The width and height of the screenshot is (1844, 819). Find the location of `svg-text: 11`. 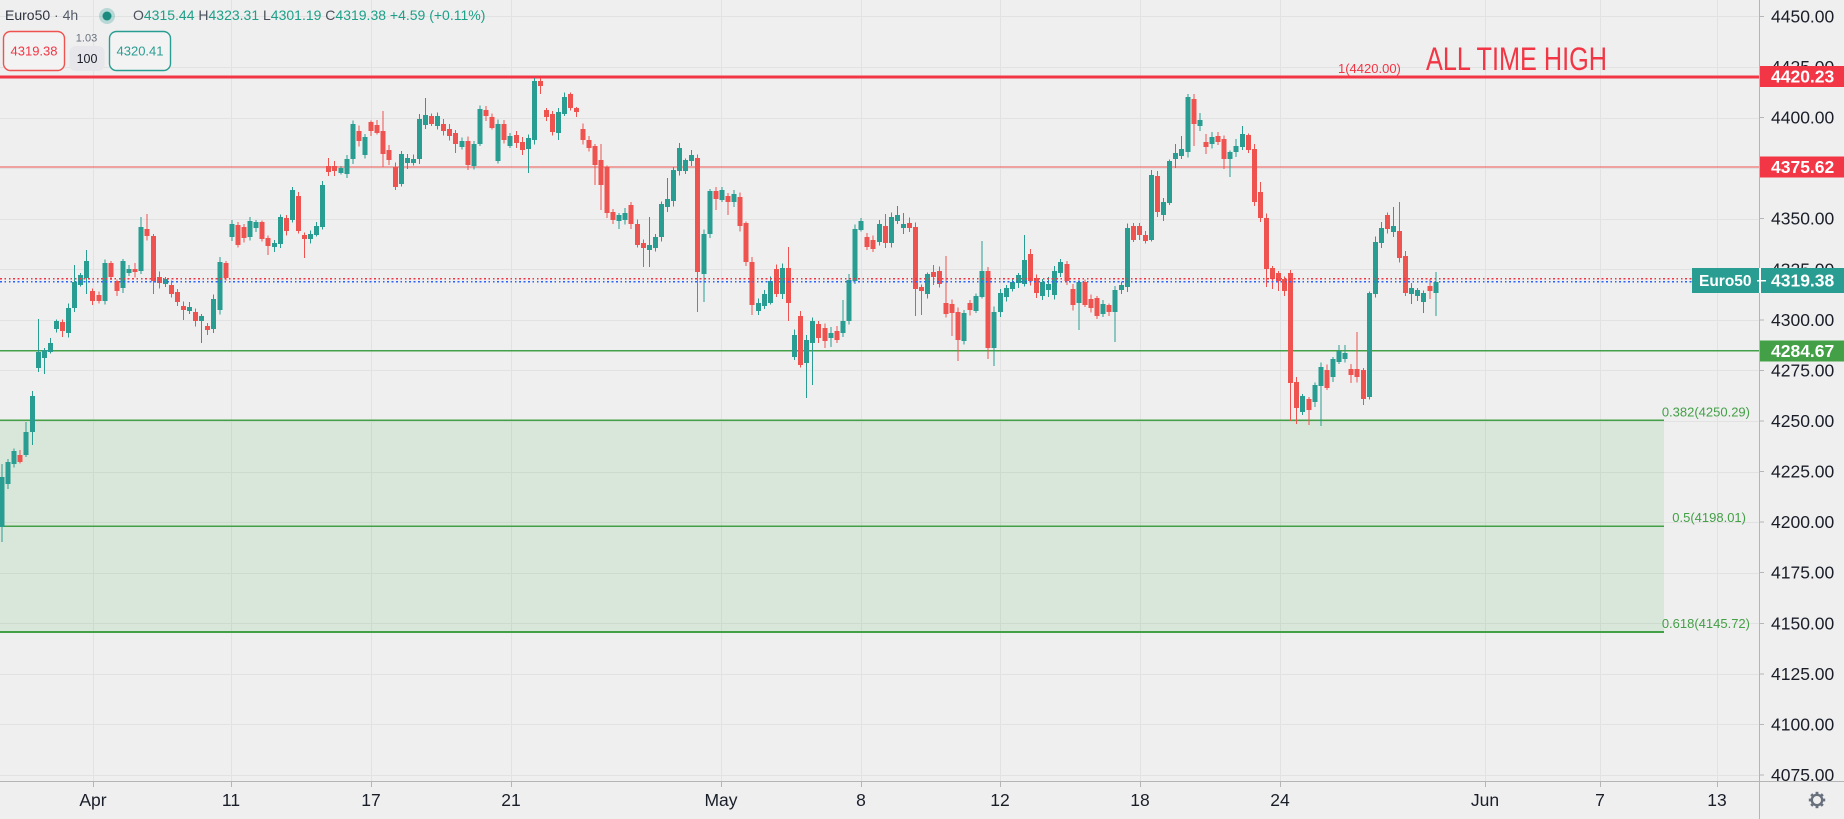

svg-text: 11 is located at coordinates (231, 800).